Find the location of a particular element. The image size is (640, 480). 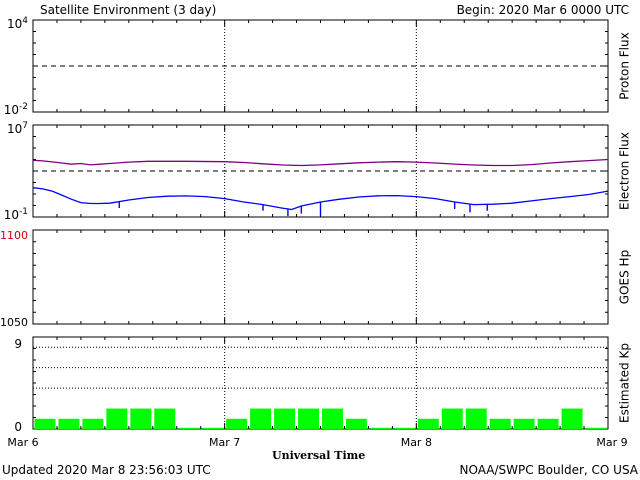

electron-flux-series-low is located at coordinates (320, 199).